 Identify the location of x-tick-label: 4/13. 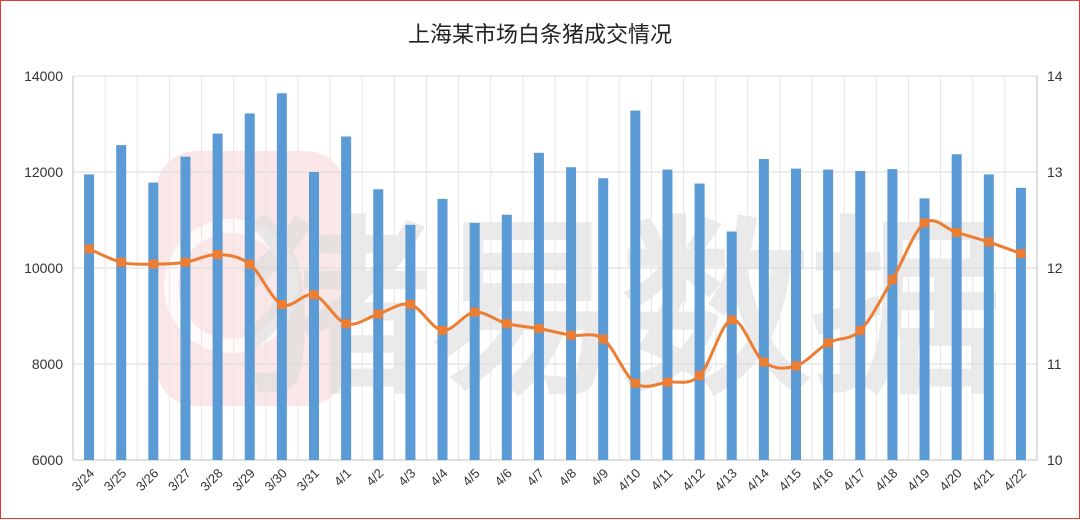
(725, 480).